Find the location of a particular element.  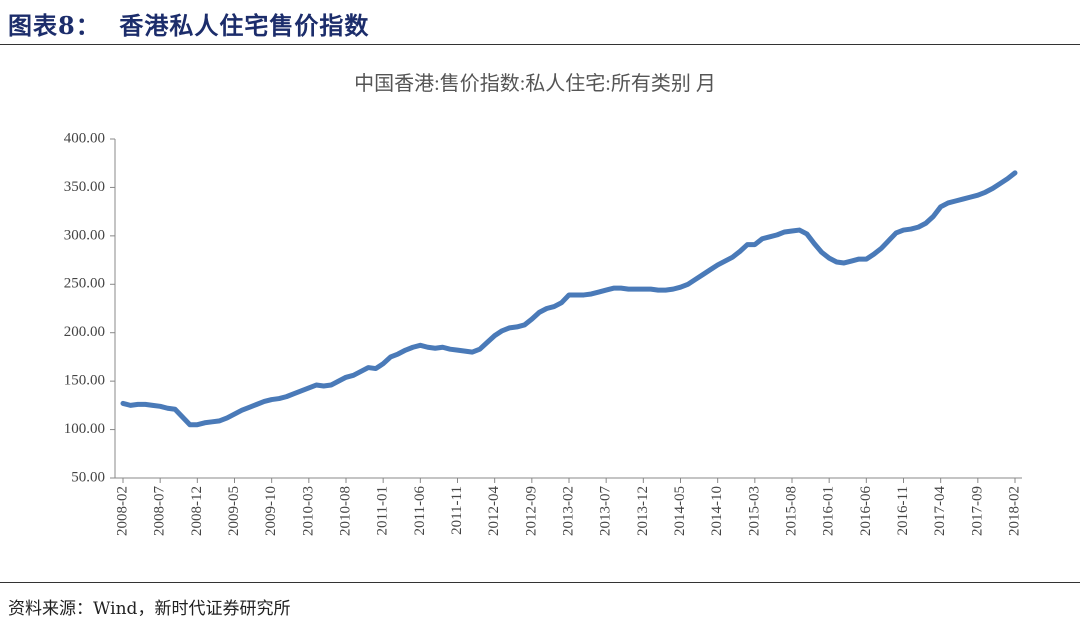

y-tick-label: 400.00 is located at coordinates (84, 138).